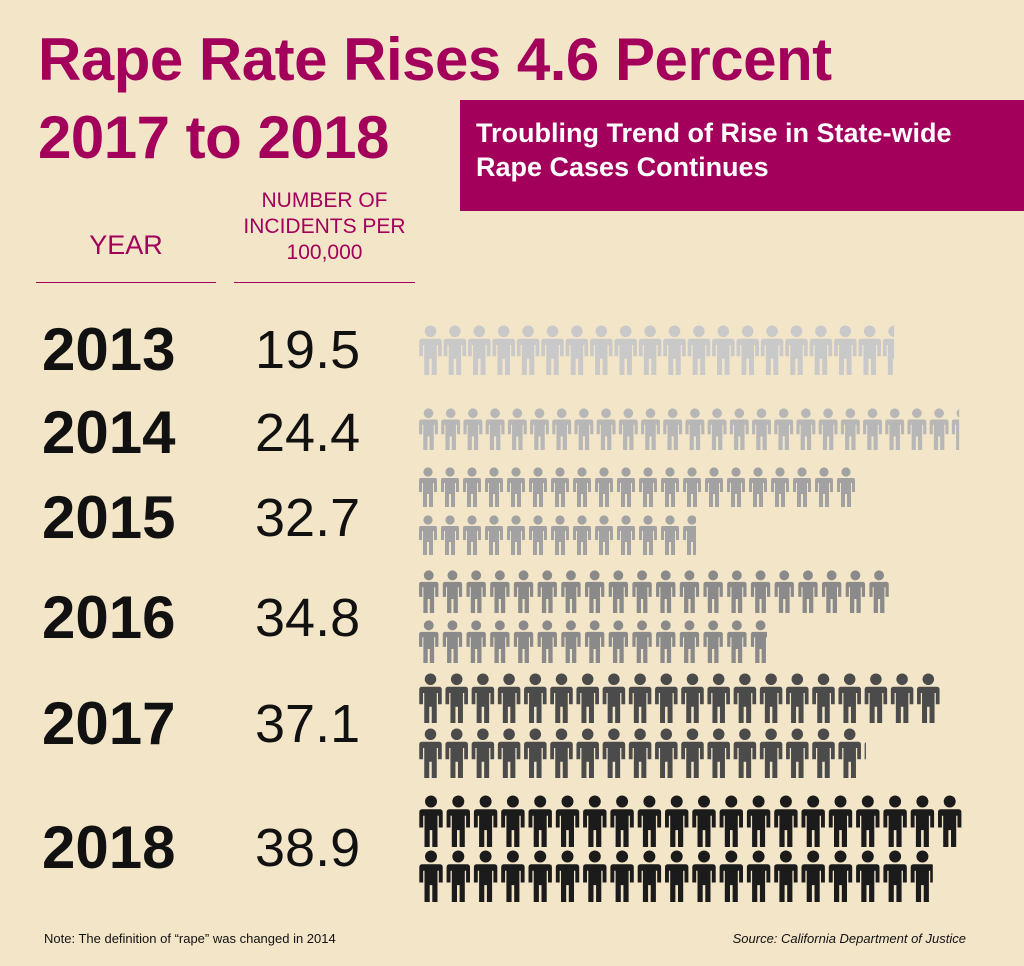  I want to click on title-line-2: 2017 to 2018, so click(213, 137).